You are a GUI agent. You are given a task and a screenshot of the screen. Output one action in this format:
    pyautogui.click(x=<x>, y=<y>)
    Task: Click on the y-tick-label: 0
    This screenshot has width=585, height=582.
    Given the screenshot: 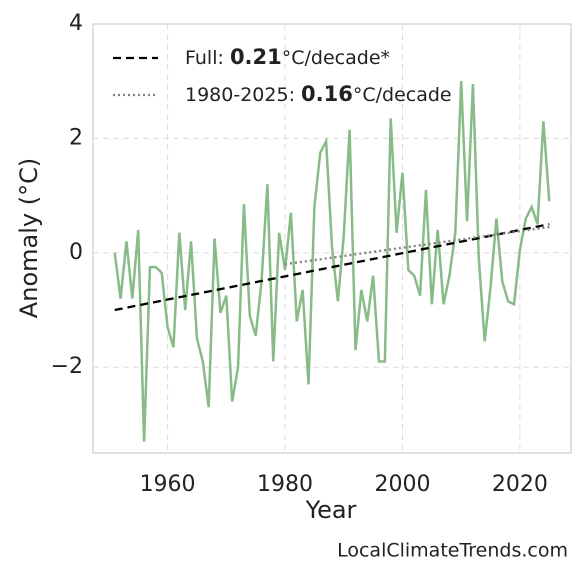 What is the action you would take?
    pyautogui.click(x=76, y=252)
    